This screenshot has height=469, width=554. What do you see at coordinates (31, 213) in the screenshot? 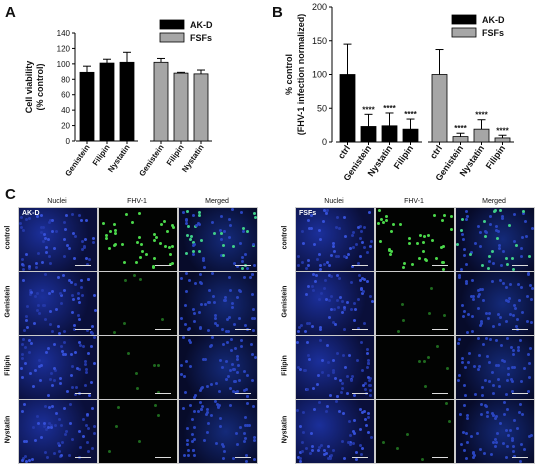
I see `cell-line-tag: AK-D` at bounding box center [31, 213].